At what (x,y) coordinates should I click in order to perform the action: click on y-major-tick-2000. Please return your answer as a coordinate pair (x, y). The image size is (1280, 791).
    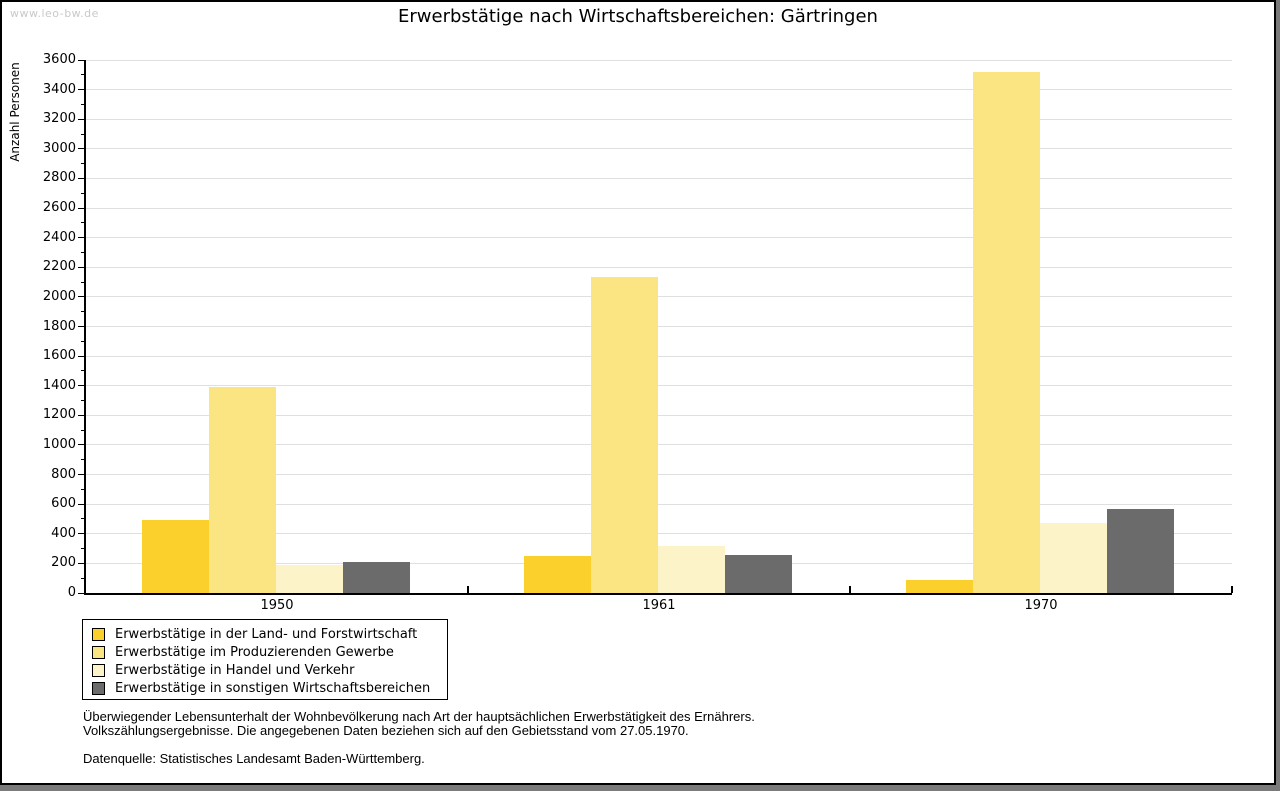
    Looking at the image, I should click on (81, 297).